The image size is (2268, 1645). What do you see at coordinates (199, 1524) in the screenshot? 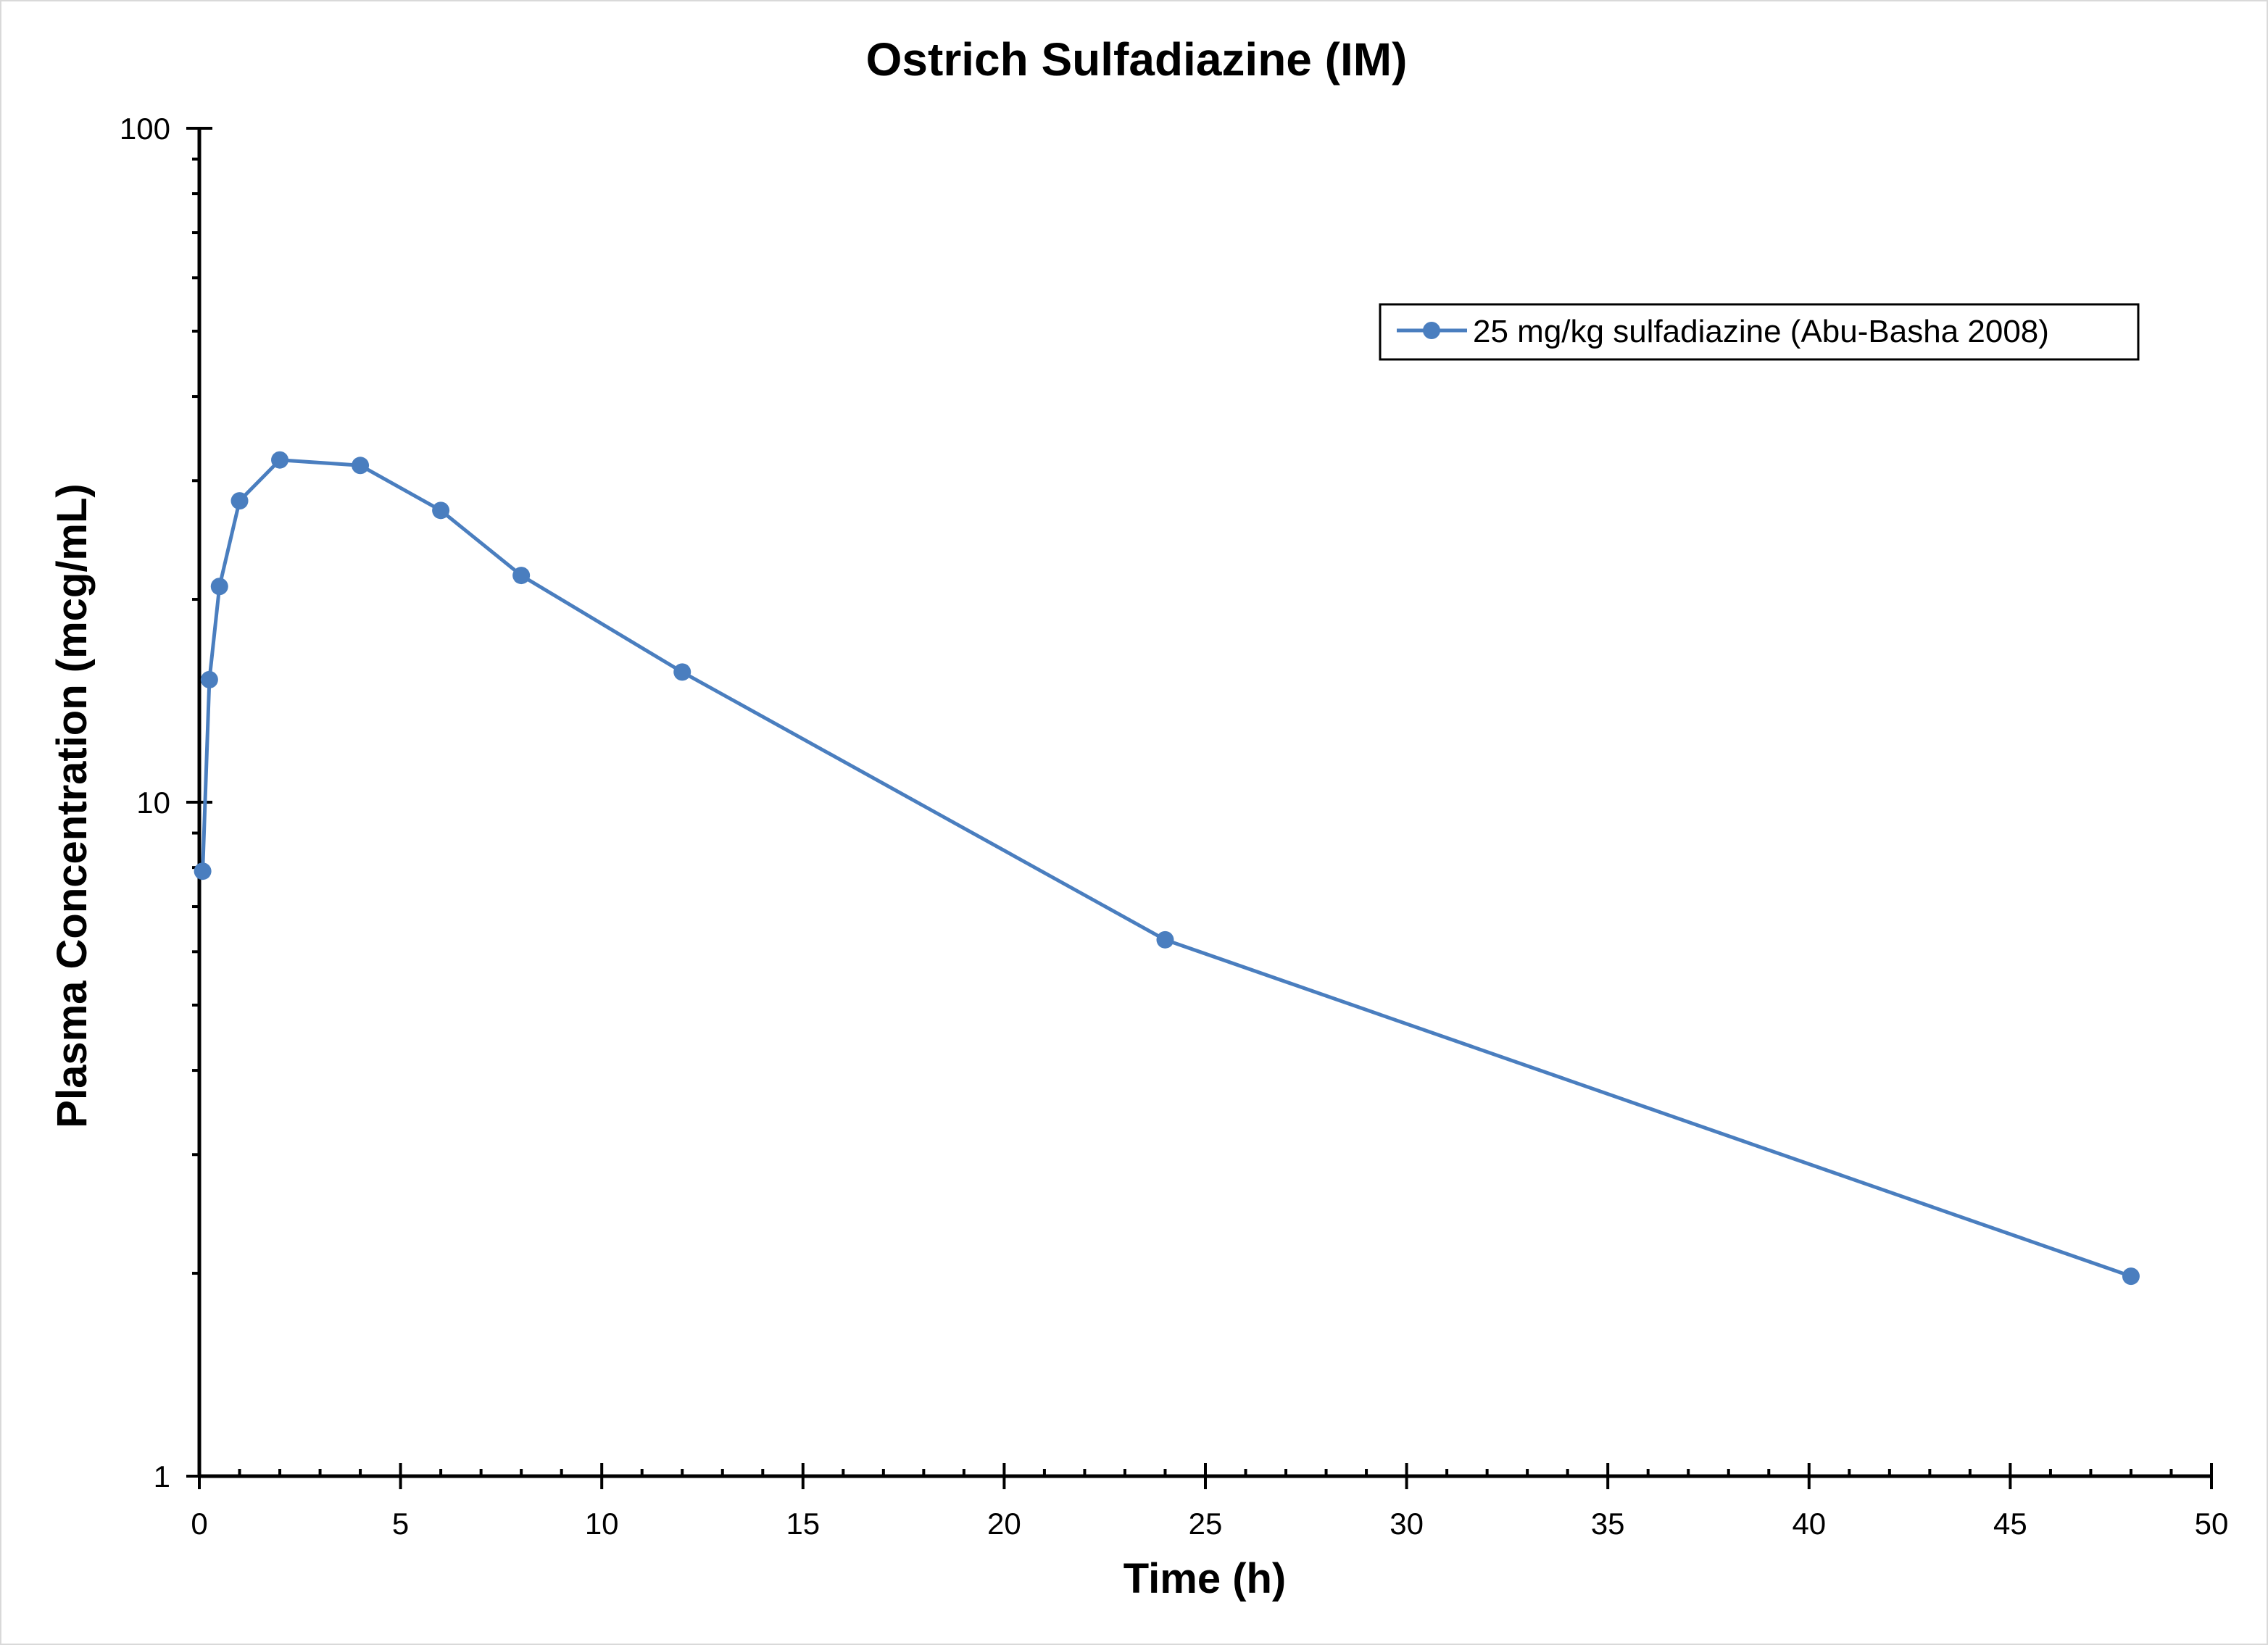
I see `x-tick-label: 0` at bounding box center [199, 1524].